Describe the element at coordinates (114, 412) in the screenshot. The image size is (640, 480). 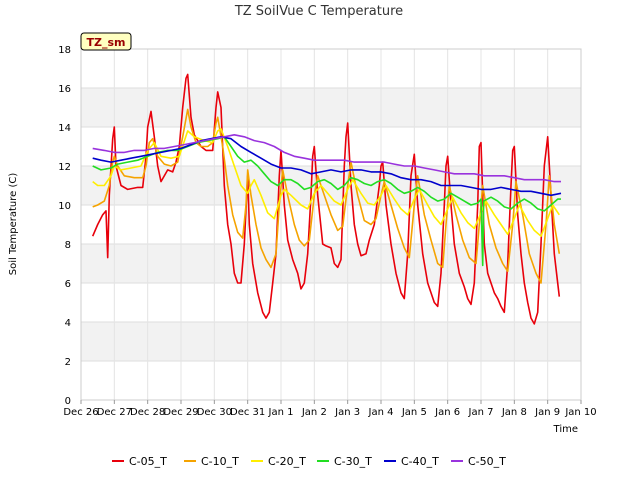
I see `x-tick-label: Dec 27` at that location.